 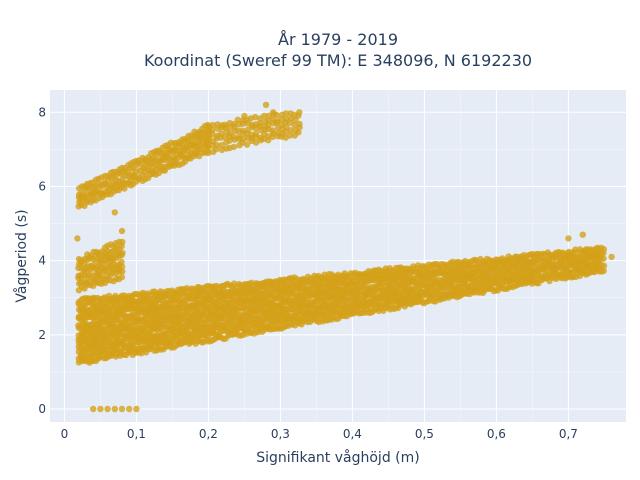 I want to click on y-axis-title: Vågperiod (s), so click(x=21, y=255).